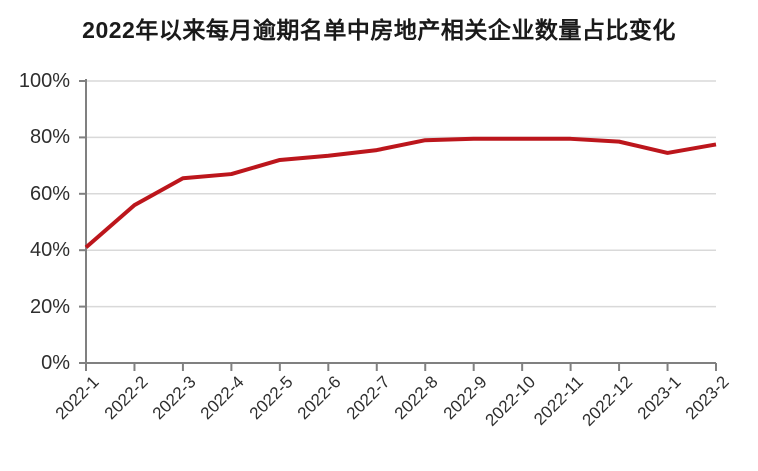 The width and height of the screenshot is (758, 471). What do you see at coordinates (49, 306) in the screenshot?
I see `y-axis-tick-label: 20%` at bounding box center [49, 306].